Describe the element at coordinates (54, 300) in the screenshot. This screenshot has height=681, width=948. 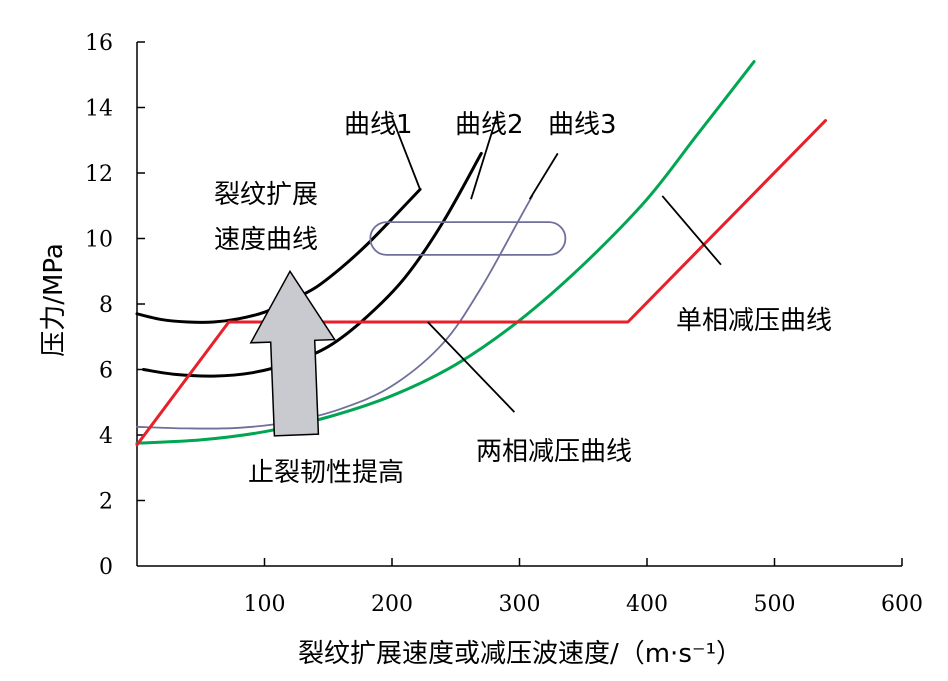
I see `y-axis-label: 压力/MPa` at that location.